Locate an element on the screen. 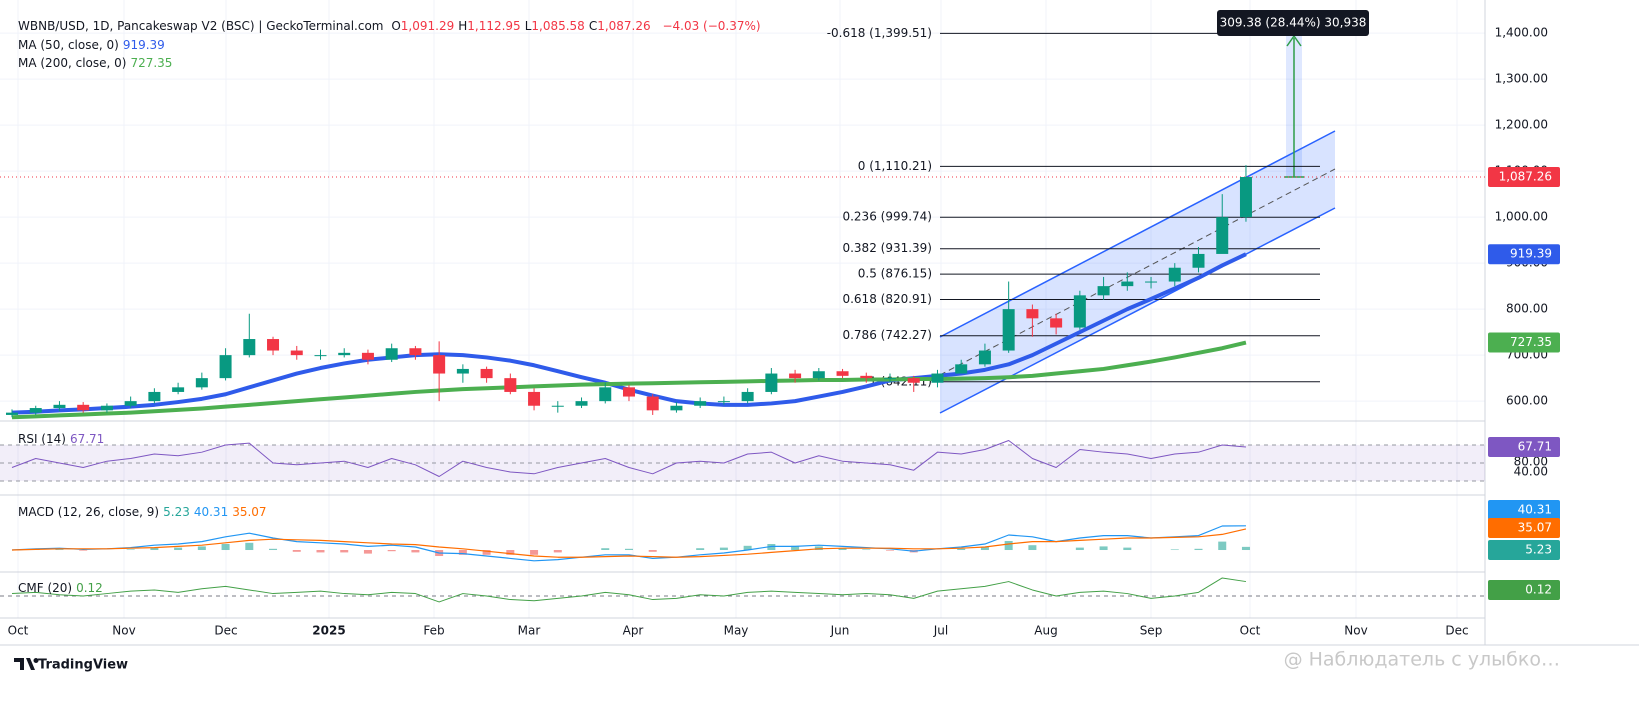 The image size is (1639, 714). x-tick-label: Jun is located at coordinates (840, 631).